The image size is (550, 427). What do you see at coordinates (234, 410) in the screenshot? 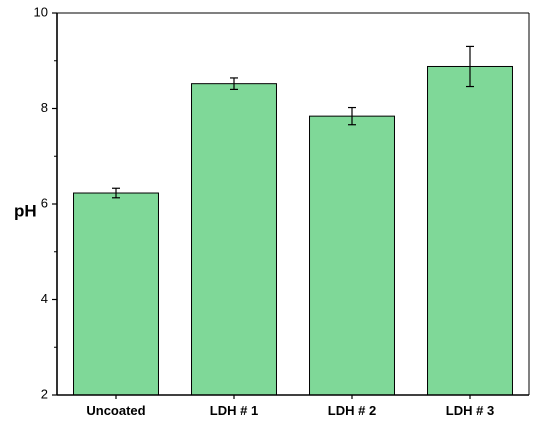
I see `x-tick-label-1: LDH # 1` at bounding box center [234, 410].